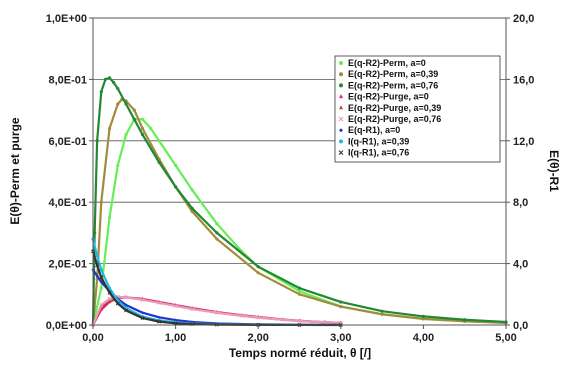  I want to click on y2-tick-label: 0,0, so click(520, 326).